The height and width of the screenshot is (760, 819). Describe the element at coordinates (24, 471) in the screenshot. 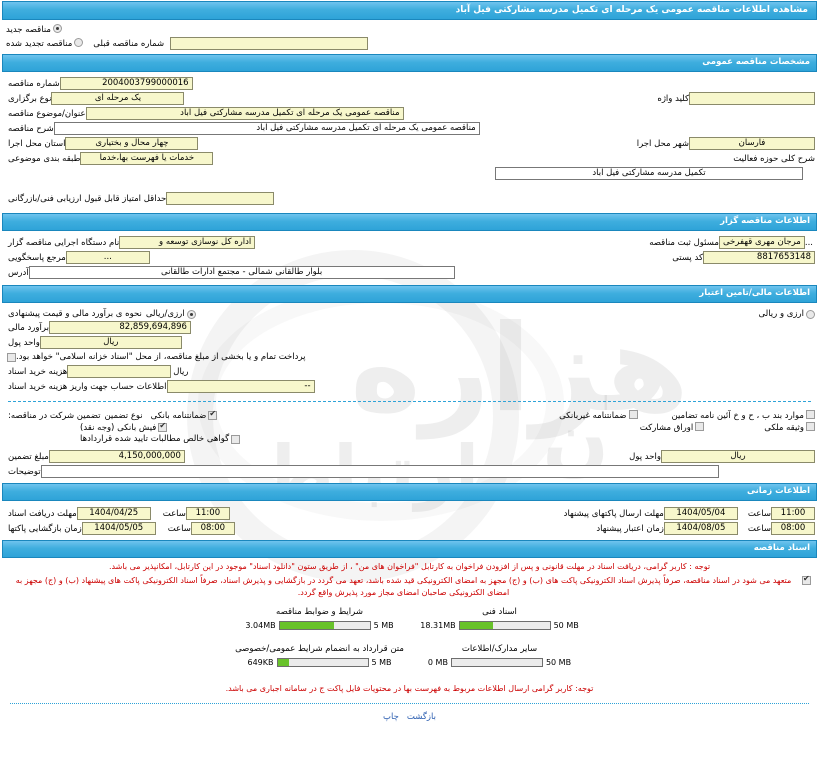

I see `remarks-label: توضیحات` at that location.